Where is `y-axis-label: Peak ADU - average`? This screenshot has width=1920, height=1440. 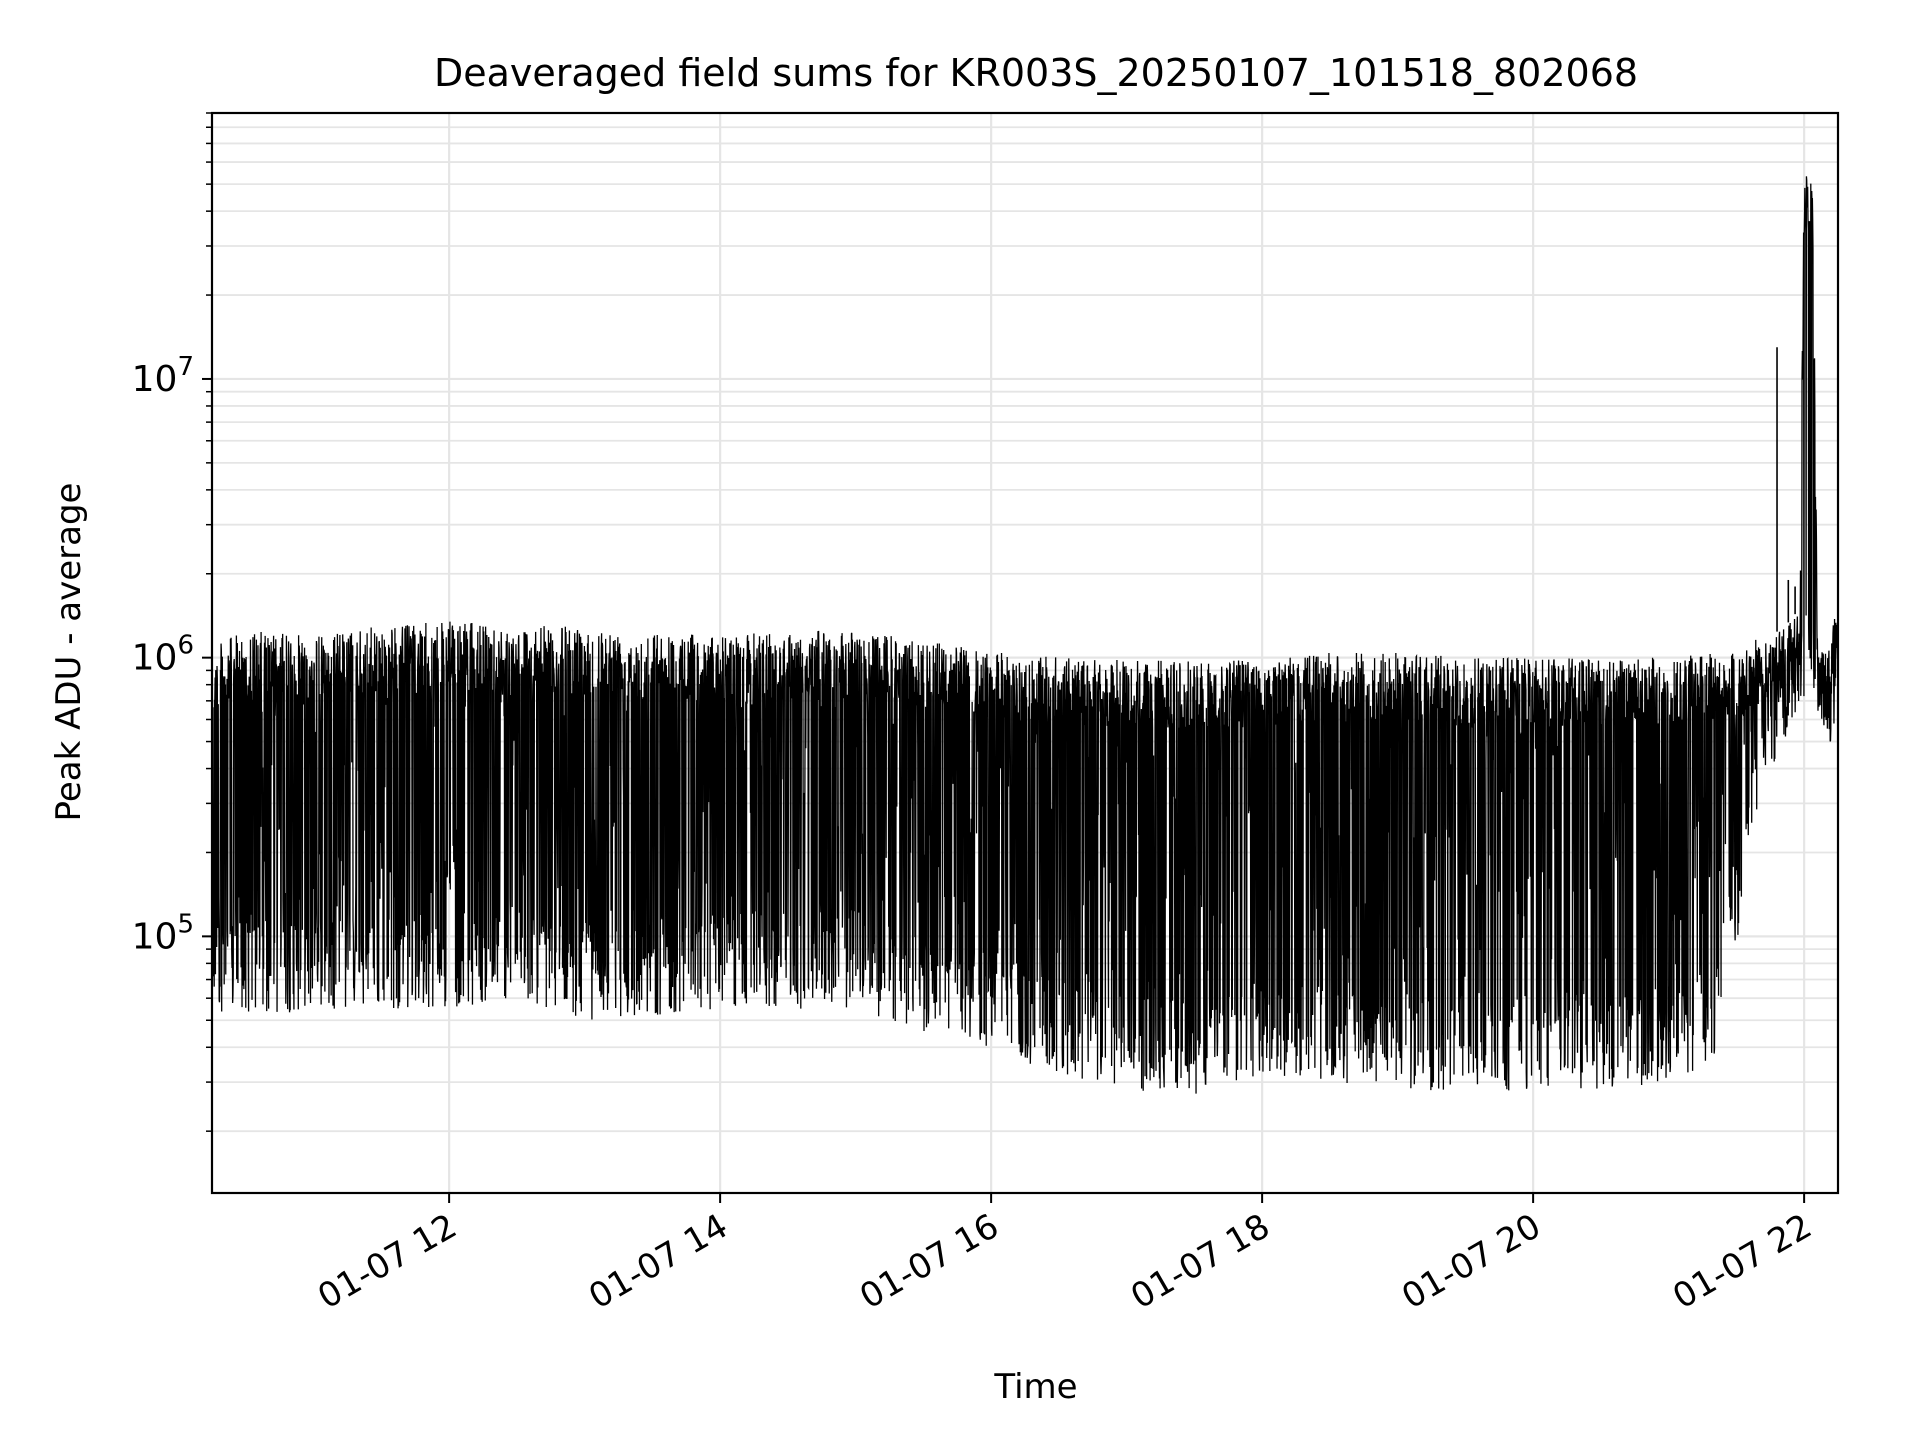 y-axis-label: Peak ADU - average is located at coordinates (69, 652).